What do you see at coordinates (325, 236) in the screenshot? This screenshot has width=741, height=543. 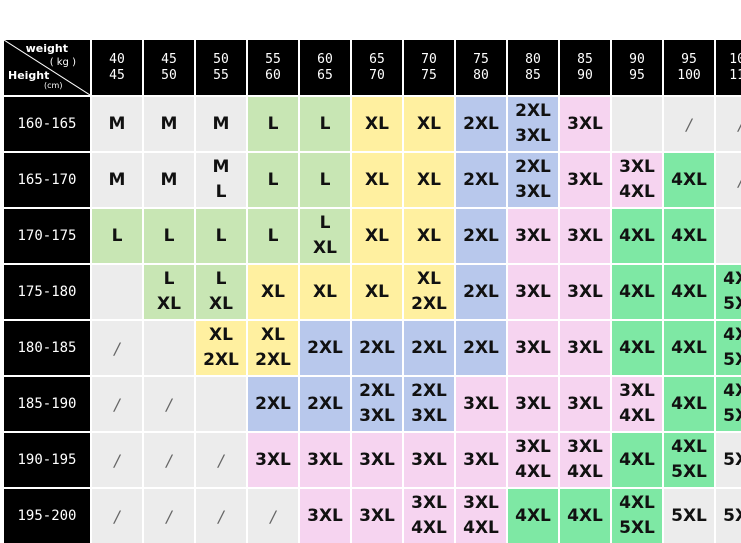 I see `size-cell: L XL` at bounding box center [325, 236].